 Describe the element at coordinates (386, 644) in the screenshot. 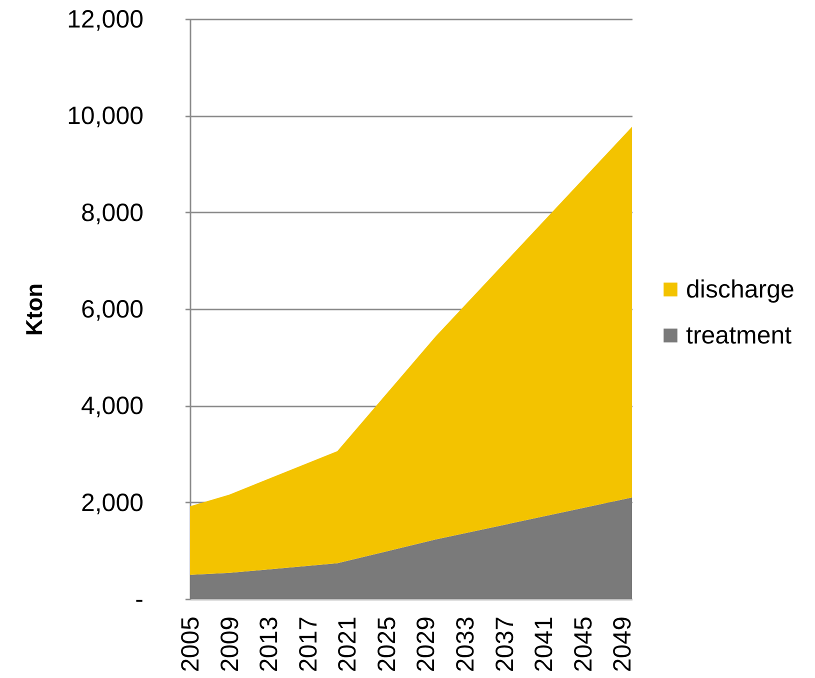

I see `x-tick-label: 2025` at that location.